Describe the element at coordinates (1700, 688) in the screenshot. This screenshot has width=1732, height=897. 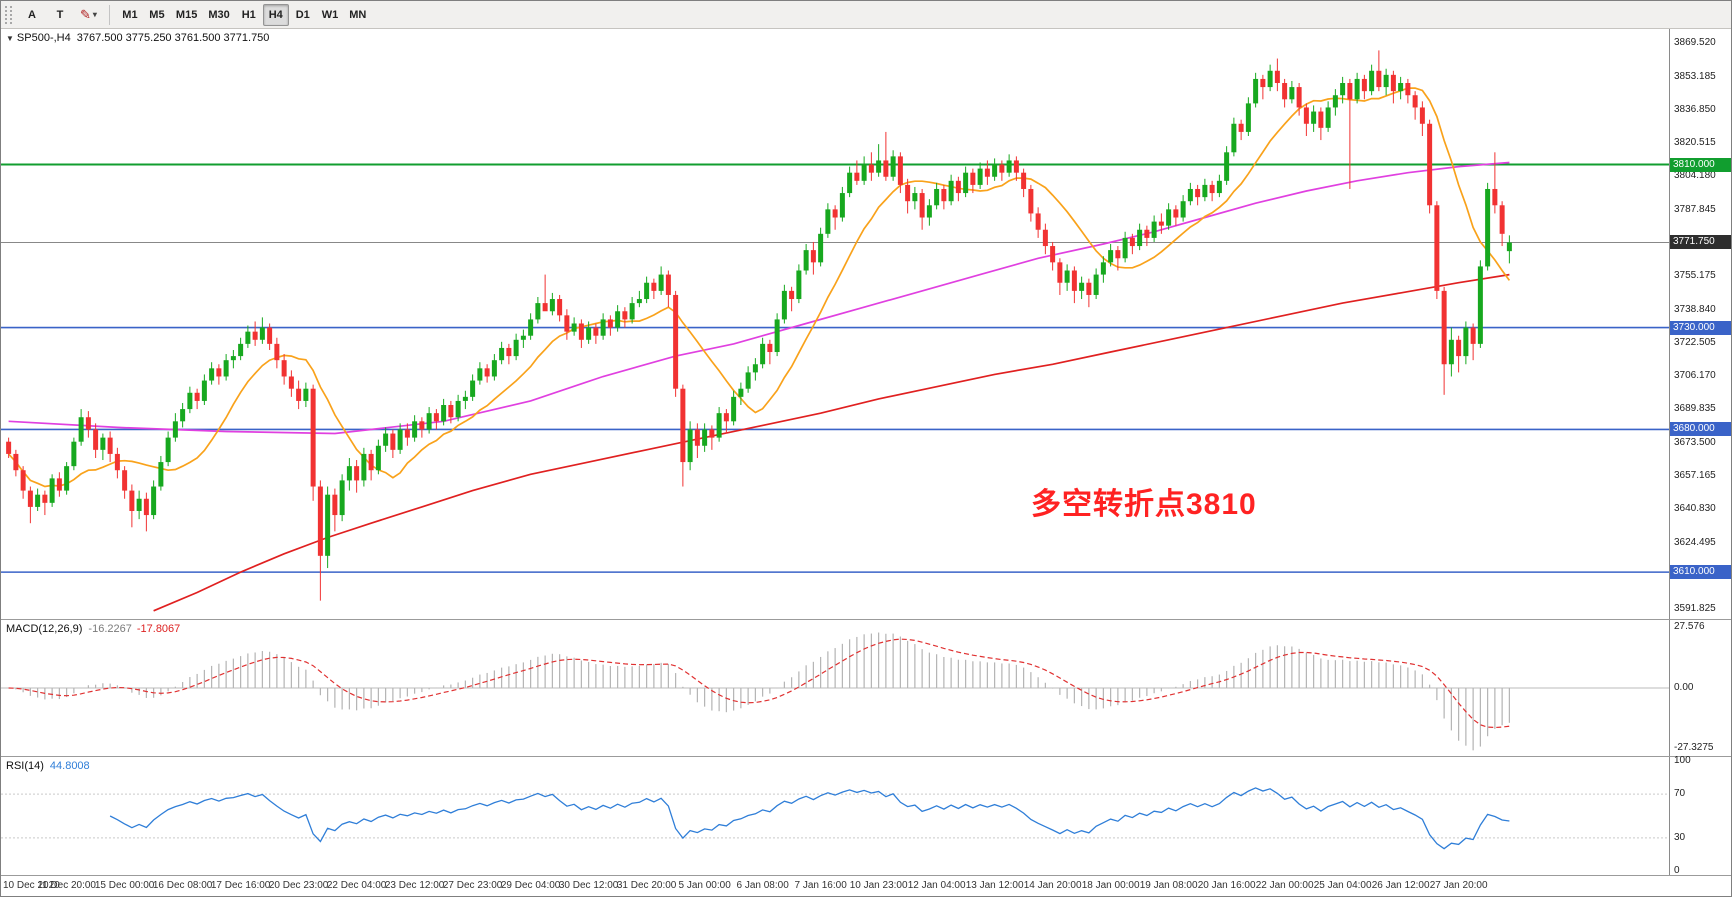
I see `macd-axis: 27.576 0.00 -27.3275` at that location.